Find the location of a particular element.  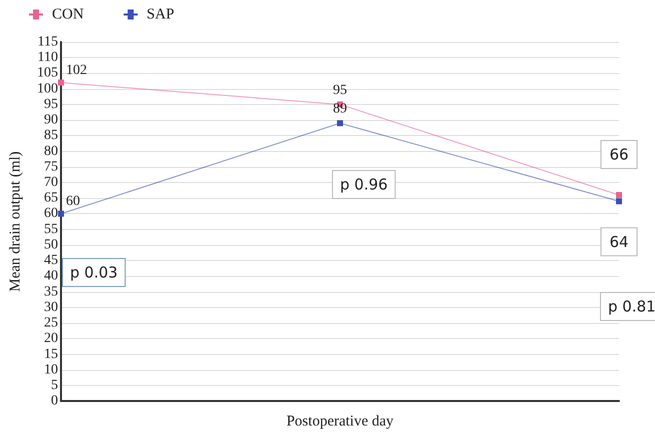

y-tick-label: 35 is located at coordinates (51, 292).